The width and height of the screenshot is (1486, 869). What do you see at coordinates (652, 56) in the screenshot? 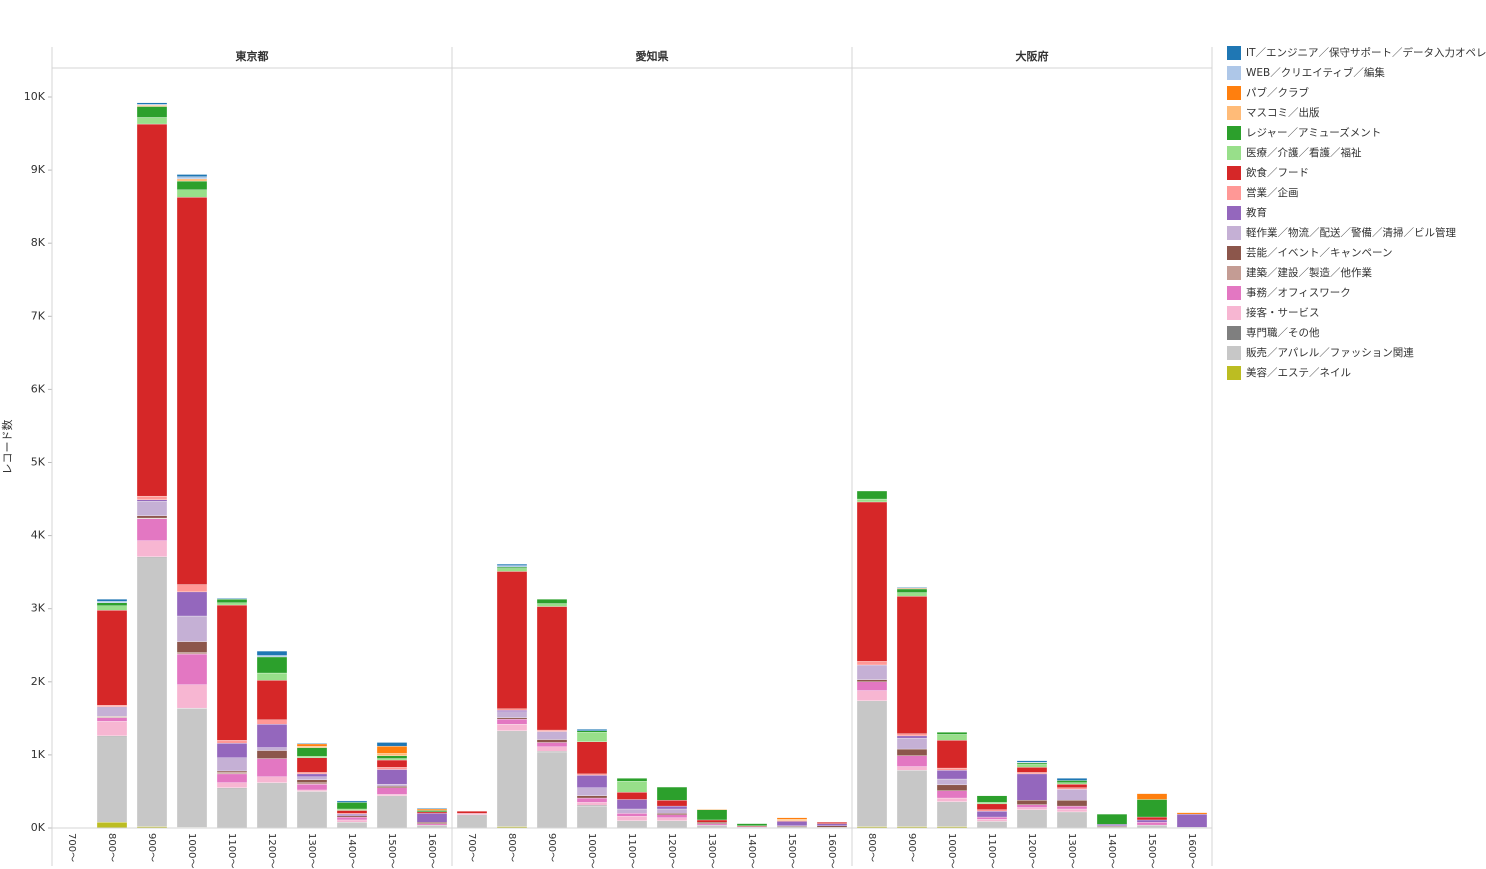
I see `panel-title: 愛知県` at bounding box center [652, 56].